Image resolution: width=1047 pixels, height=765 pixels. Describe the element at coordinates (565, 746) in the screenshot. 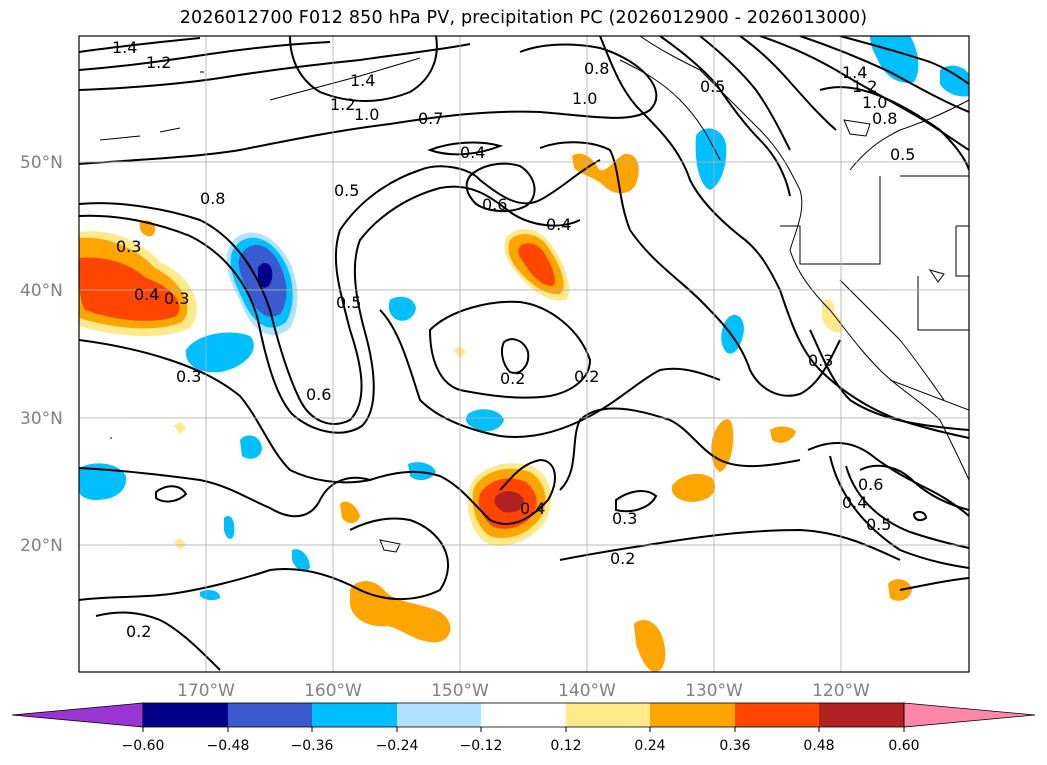

I see `colorbar-tick-label: 0.12` at that location.